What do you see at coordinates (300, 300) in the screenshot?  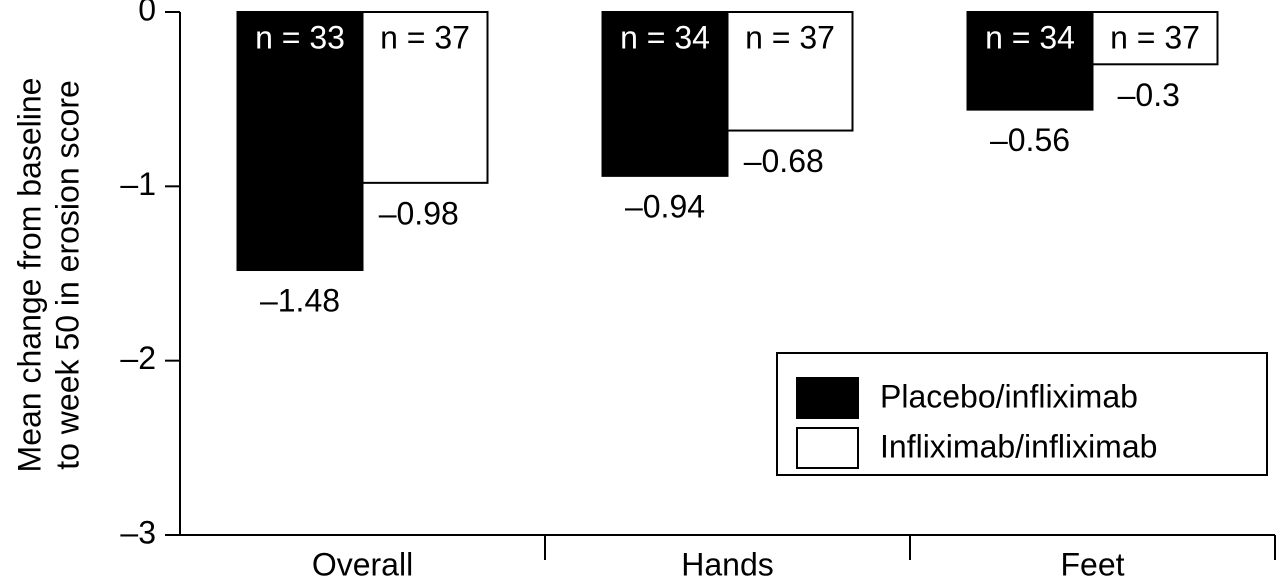 I see `value-label: –1.48` at bounding box center [300, 300].